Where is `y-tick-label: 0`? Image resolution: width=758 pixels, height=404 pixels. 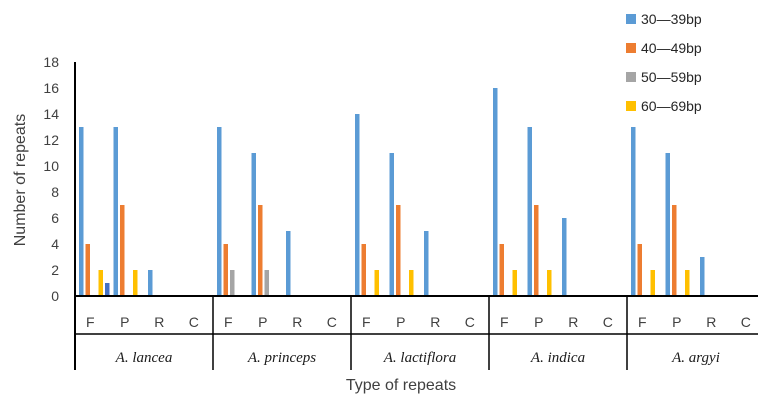
y-tick-label: 0 is located at coordinates (55, 296).